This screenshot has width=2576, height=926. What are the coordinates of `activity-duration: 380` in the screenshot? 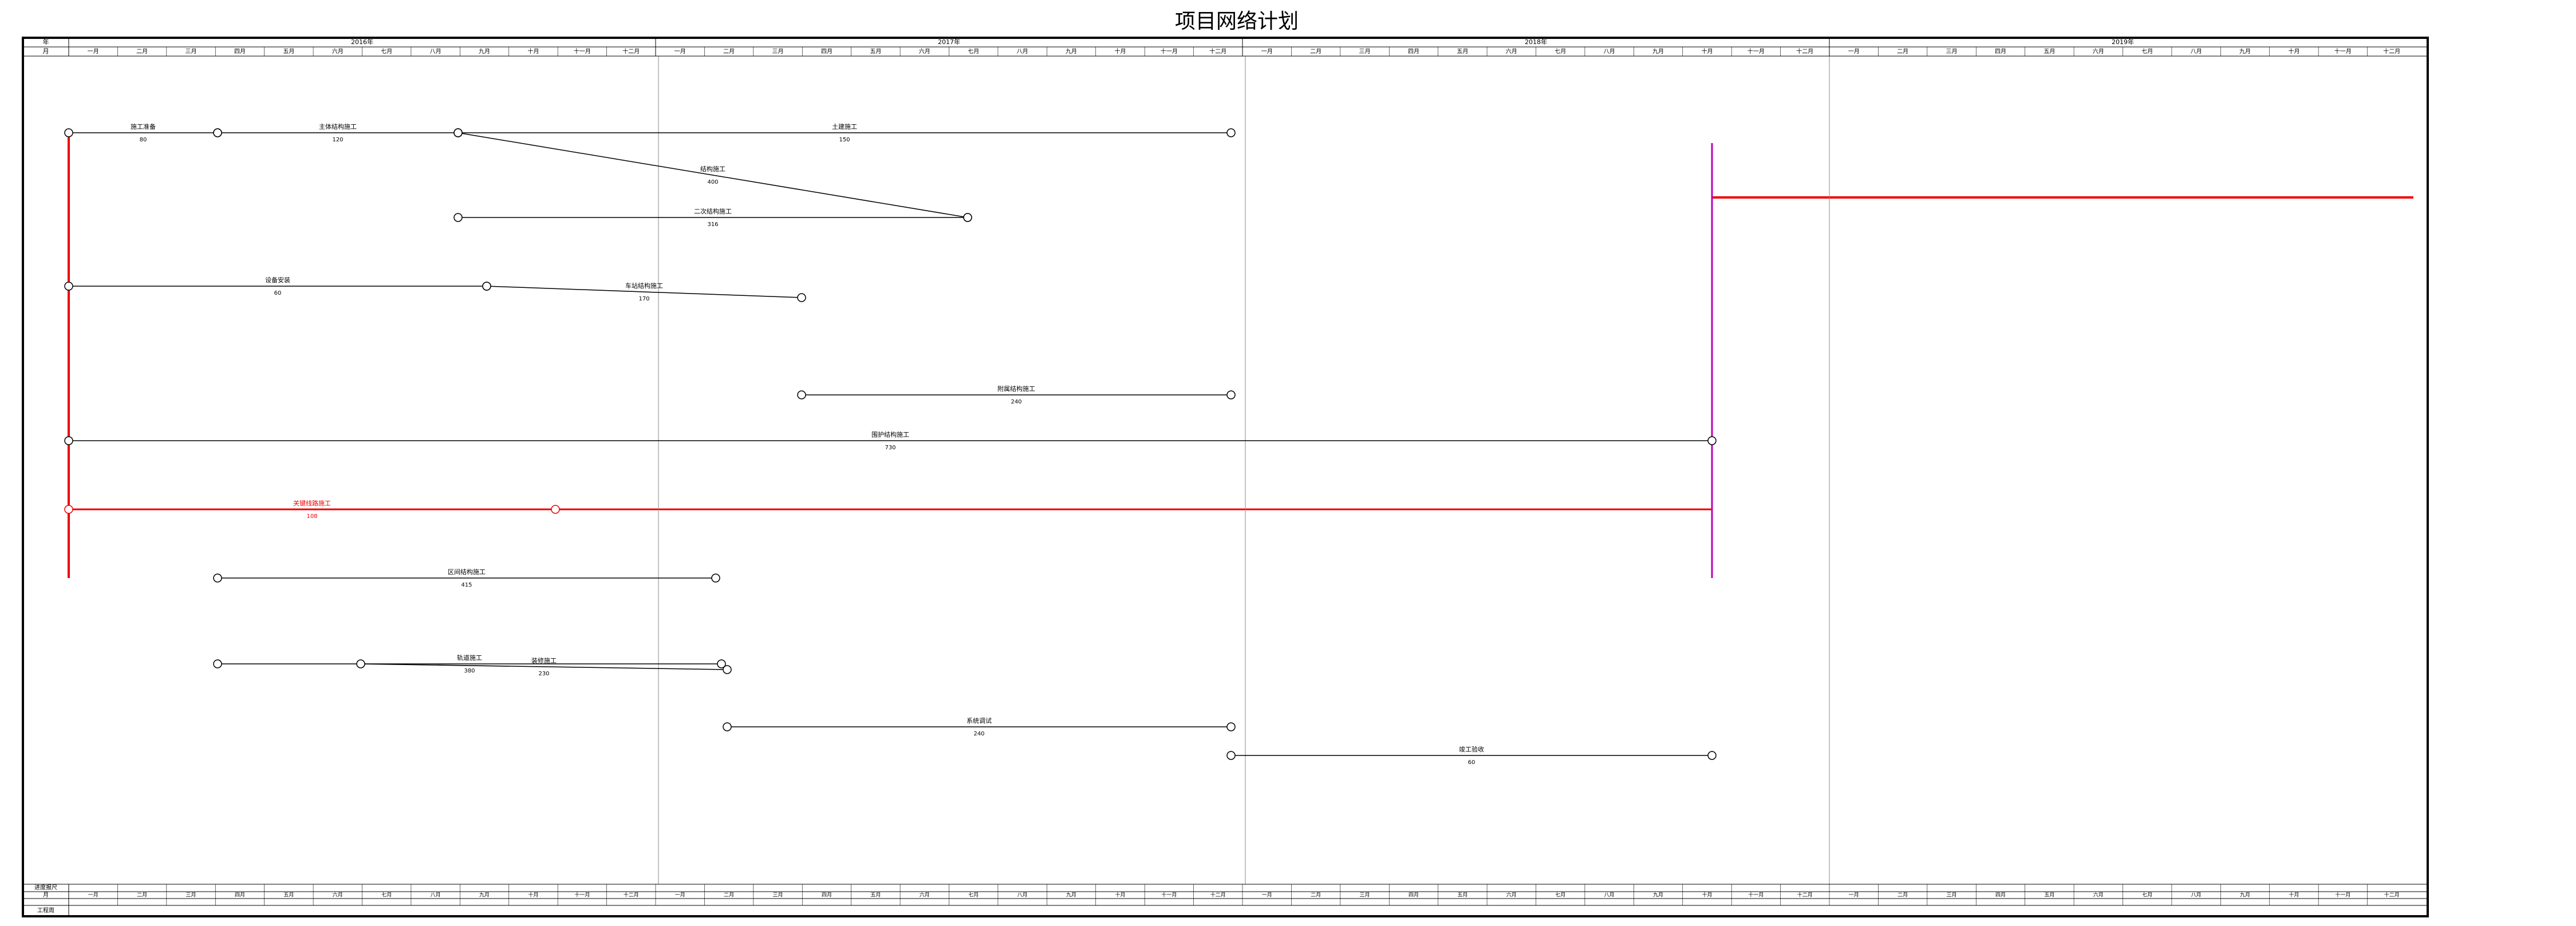 It's located at (469, 671).